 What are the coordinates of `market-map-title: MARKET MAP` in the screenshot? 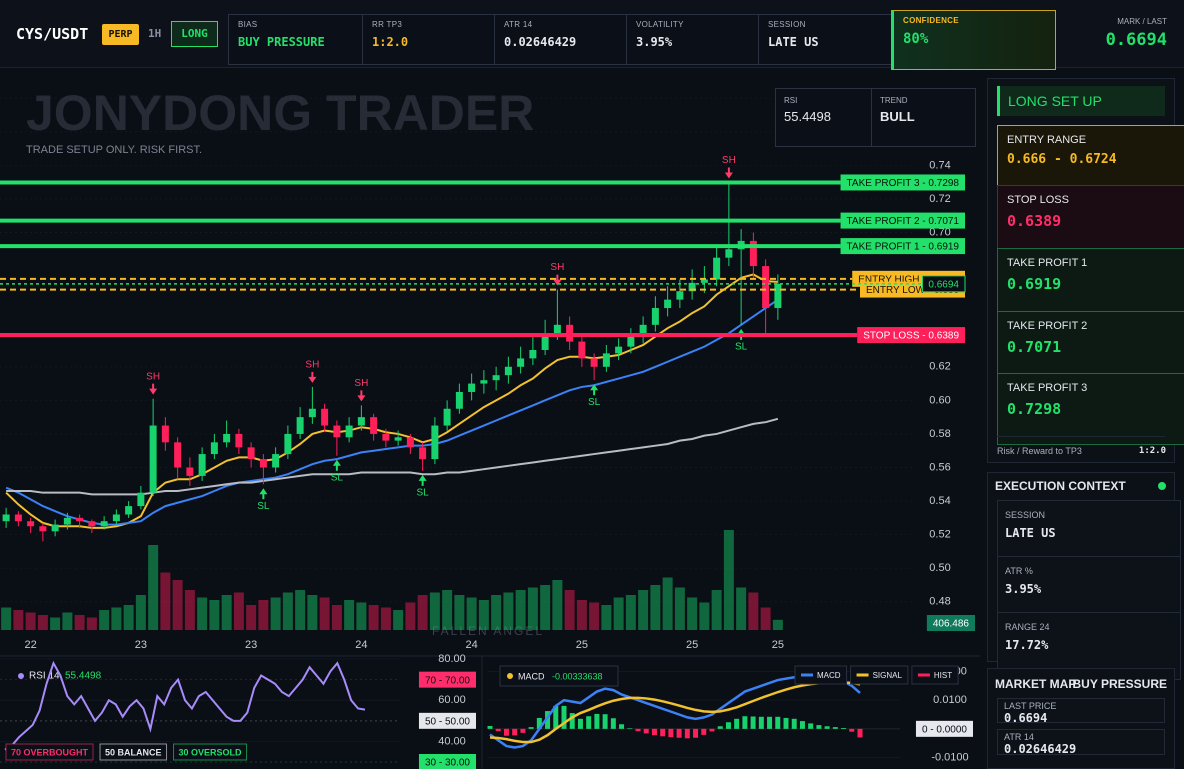 It's located at (1036, 684).